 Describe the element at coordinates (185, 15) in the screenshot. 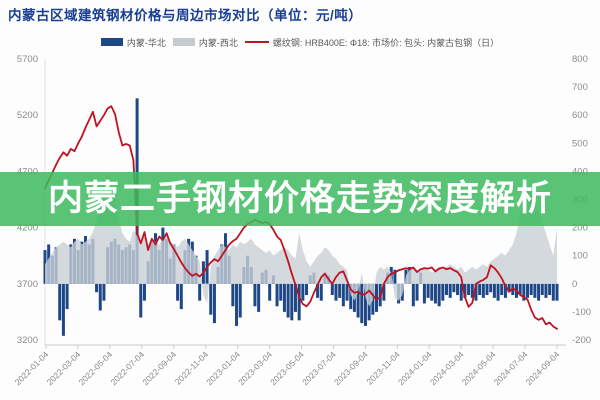

I see `page-title: 内蒙古区域建筑钢材价格与周边市场对比（单位：元/吨）` at that location.